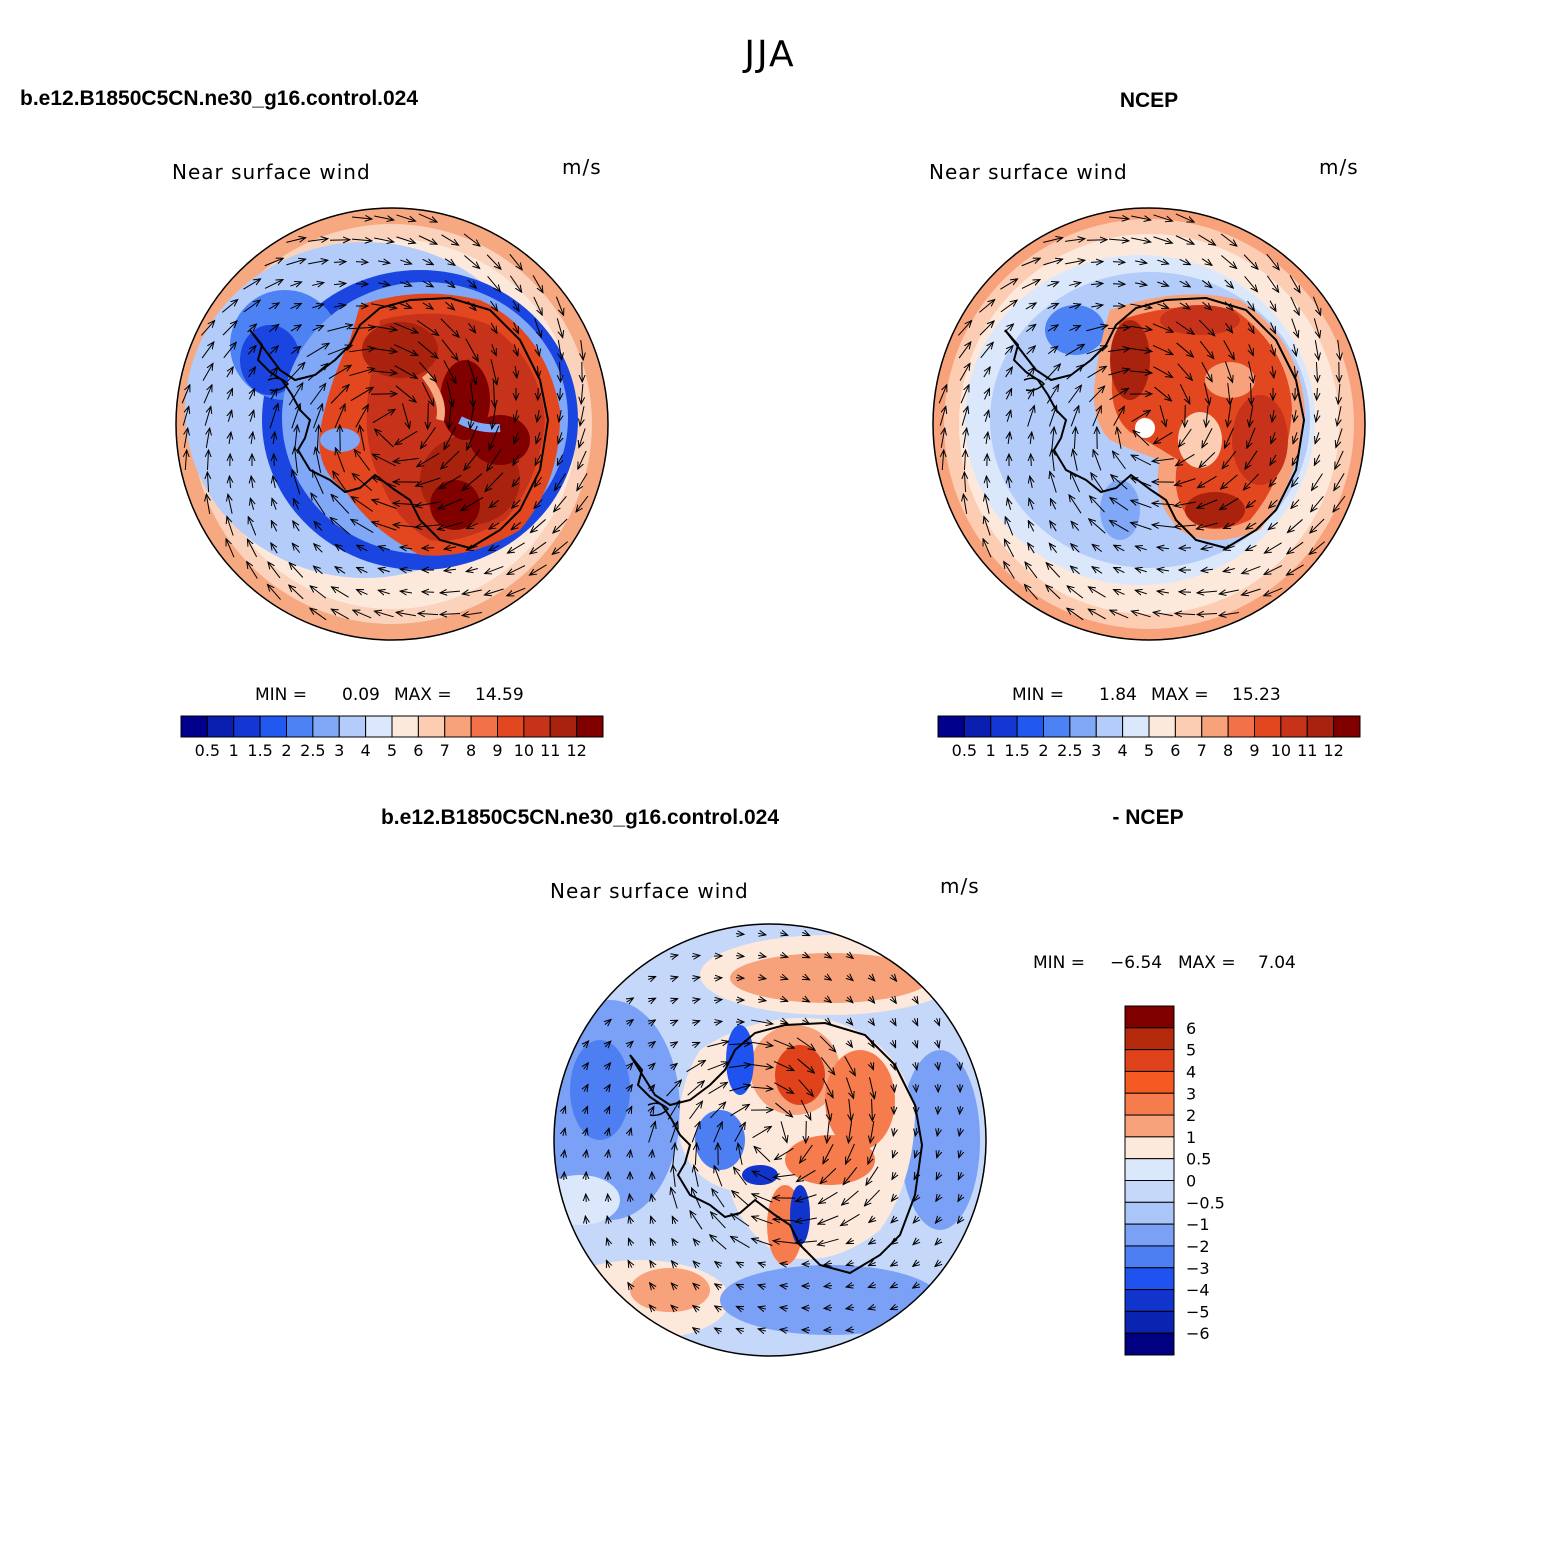 The width and height of the screenshot is (1541, 1541). Describe the element at coordinates (524, 750) in the screenshot. I see `panel-1-colorbar-tick-label: 10` at that location.